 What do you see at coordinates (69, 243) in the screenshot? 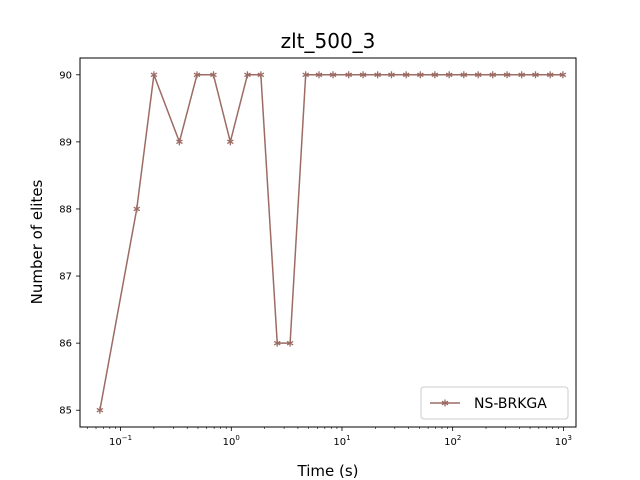
I see `y-axis: 85 86 87 88 89 90` at bounding box center [69, 243].